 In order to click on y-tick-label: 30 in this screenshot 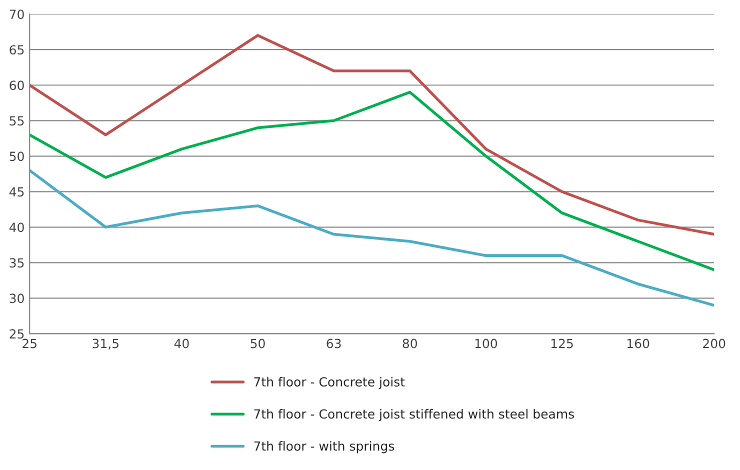, I will do `click(17, 299)`.